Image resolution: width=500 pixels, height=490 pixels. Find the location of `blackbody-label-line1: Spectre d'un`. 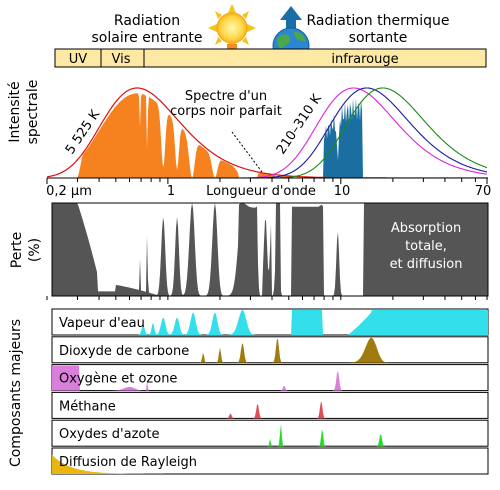

blackbody-label-line1: Spectre d'un is located at coordinates (226, 96).